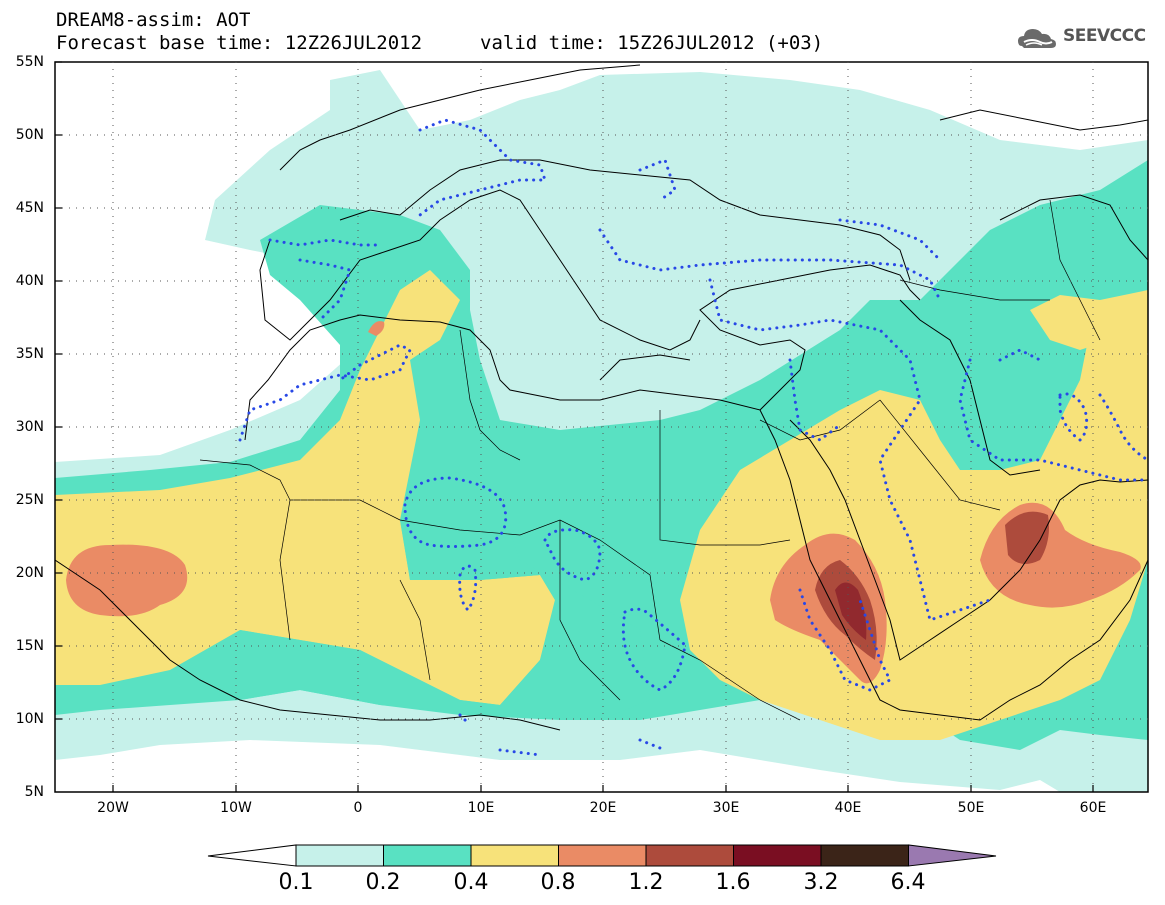  What do you see at coordinates (29, 500) in the screenshot?
I see `lat-label: 25N` at bounding box center [29, 500].